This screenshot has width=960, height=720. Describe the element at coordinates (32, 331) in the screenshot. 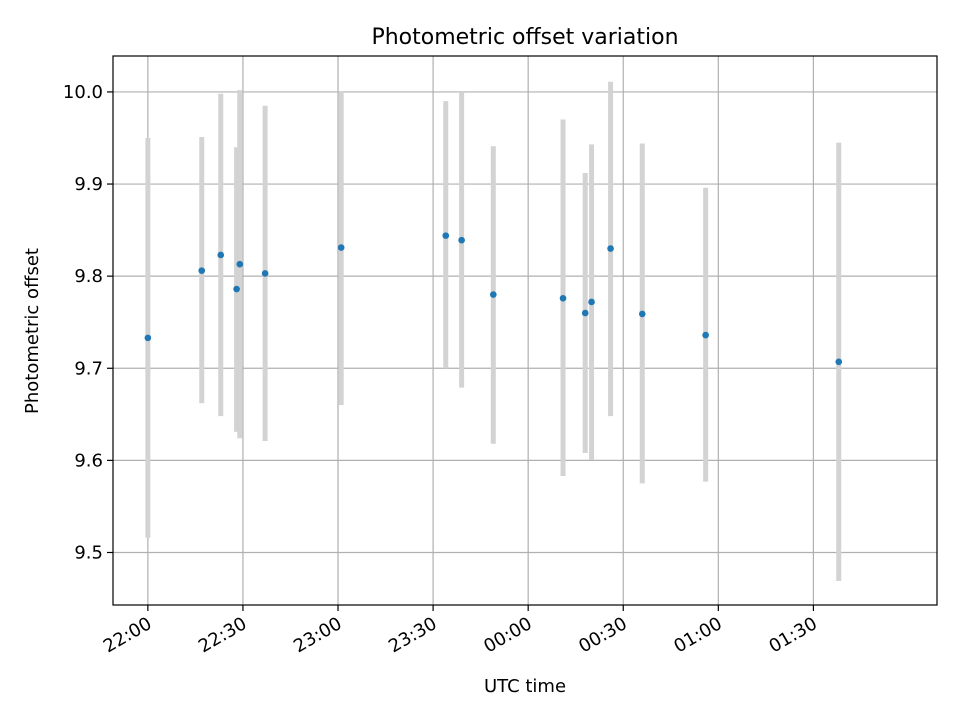

I see `y-axis-label: Photometric offset` at that location.